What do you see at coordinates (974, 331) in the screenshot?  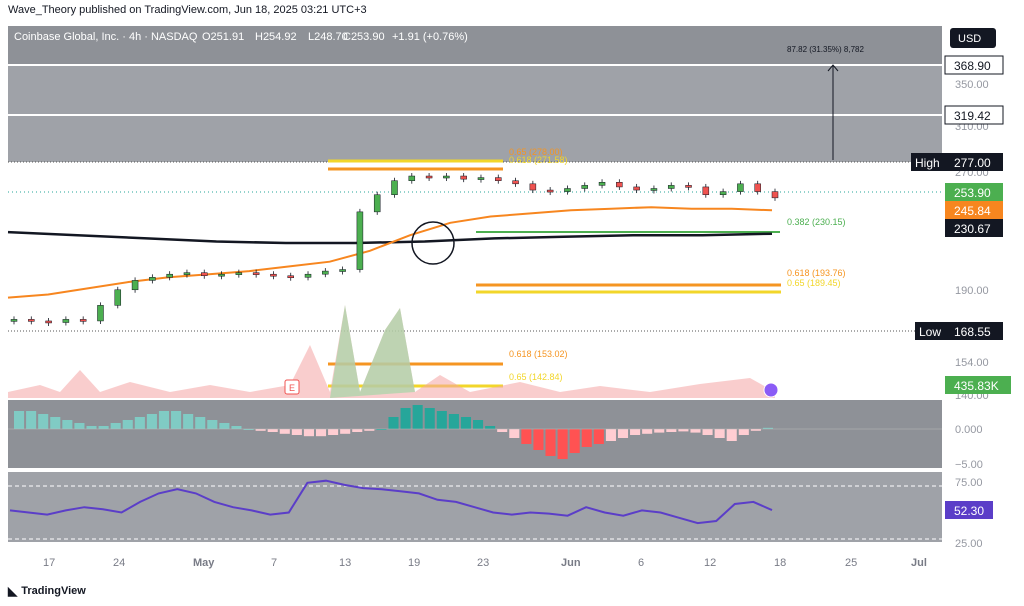 I see `badge-low` at bounding box center [974, 331].